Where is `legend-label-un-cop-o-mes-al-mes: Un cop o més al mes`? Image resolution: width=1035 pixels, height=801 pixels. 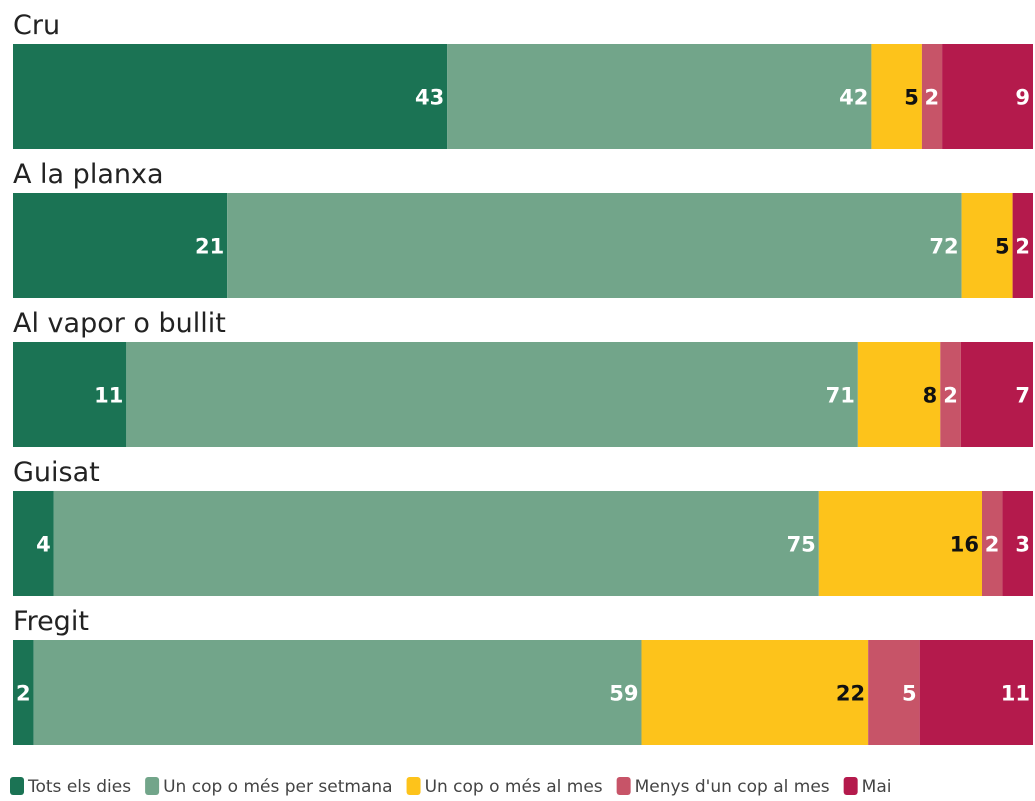
legend-label-un-cop-o-mes-al-mes: Un cop o més al mes is located at coordinates (514, 787).